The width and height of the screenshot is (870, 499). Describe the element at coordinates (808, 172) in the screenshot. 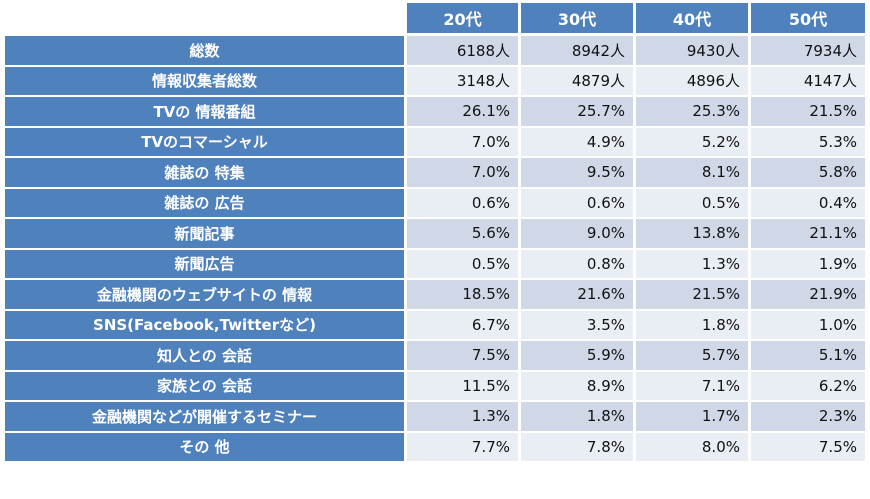

I see `data-cell: 5.8%` at that location.